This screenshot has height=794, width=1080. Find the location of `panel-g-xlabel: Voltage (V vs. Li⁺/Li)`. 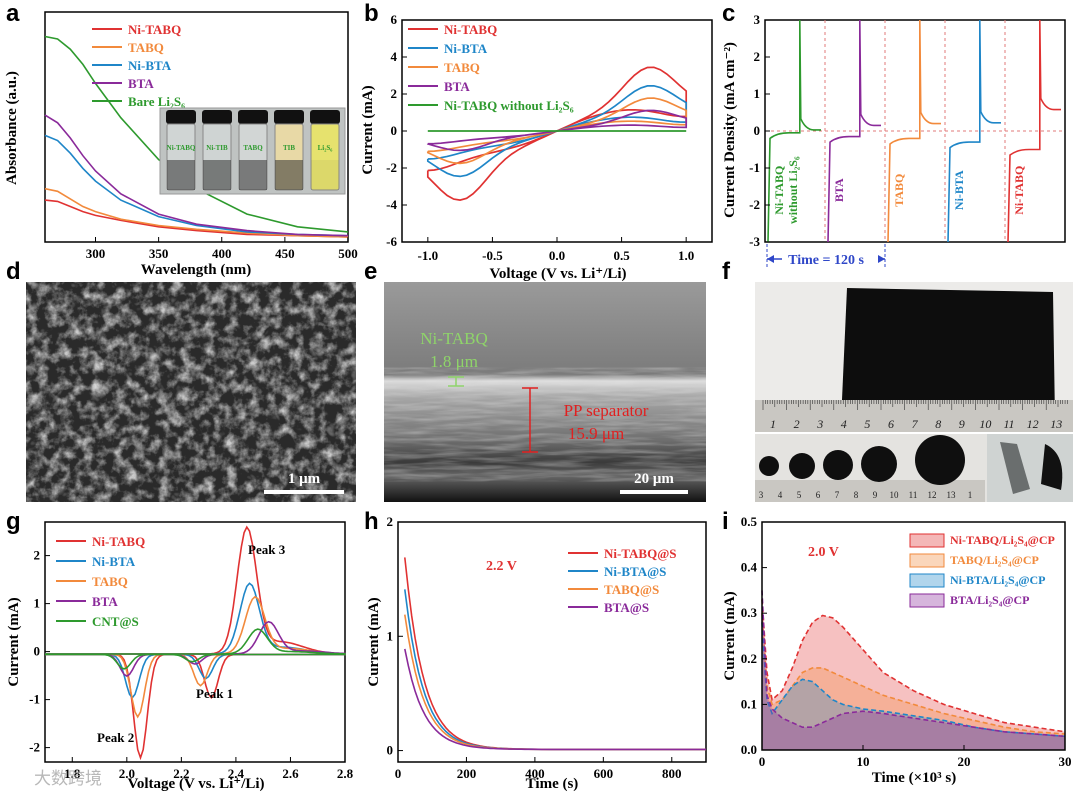

panel-g-xlabel: Voltage (V vs. Li⁺/Li) is located at coordinates (195, 784).